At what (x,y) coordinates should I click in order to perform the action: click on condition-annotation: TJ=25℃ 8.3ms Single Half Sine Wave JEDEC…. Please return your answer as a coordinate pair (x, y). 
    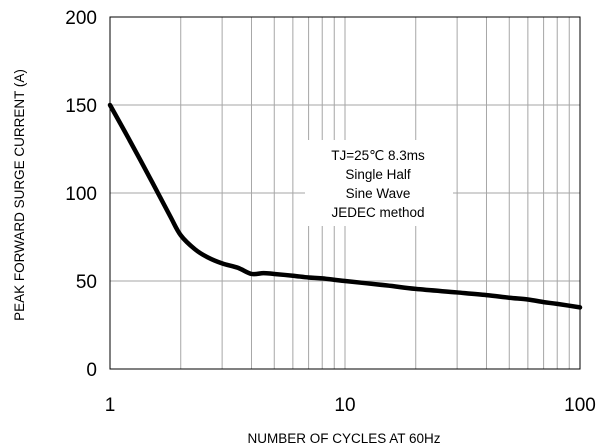
    Looking at the image, I should click on (378, 184).